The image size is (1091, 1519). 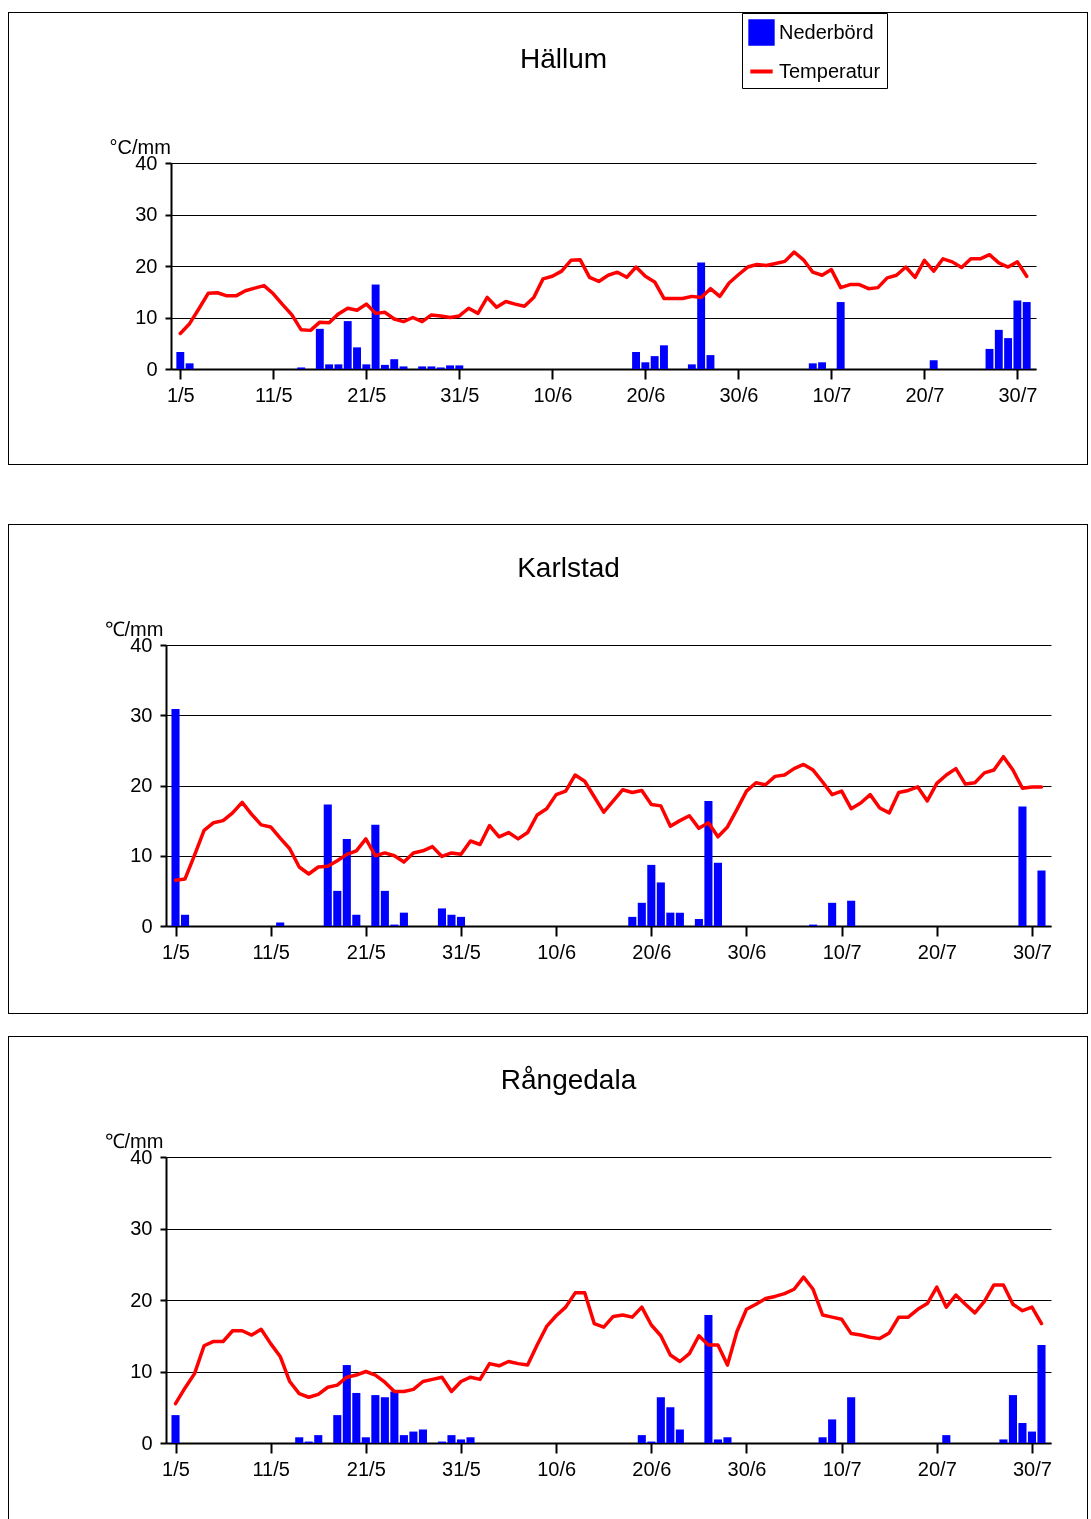 What do you see at coordinates (830, 70) in the screenshot?
I see `legend-label: Temperatur` at bounding box center [830, 70].